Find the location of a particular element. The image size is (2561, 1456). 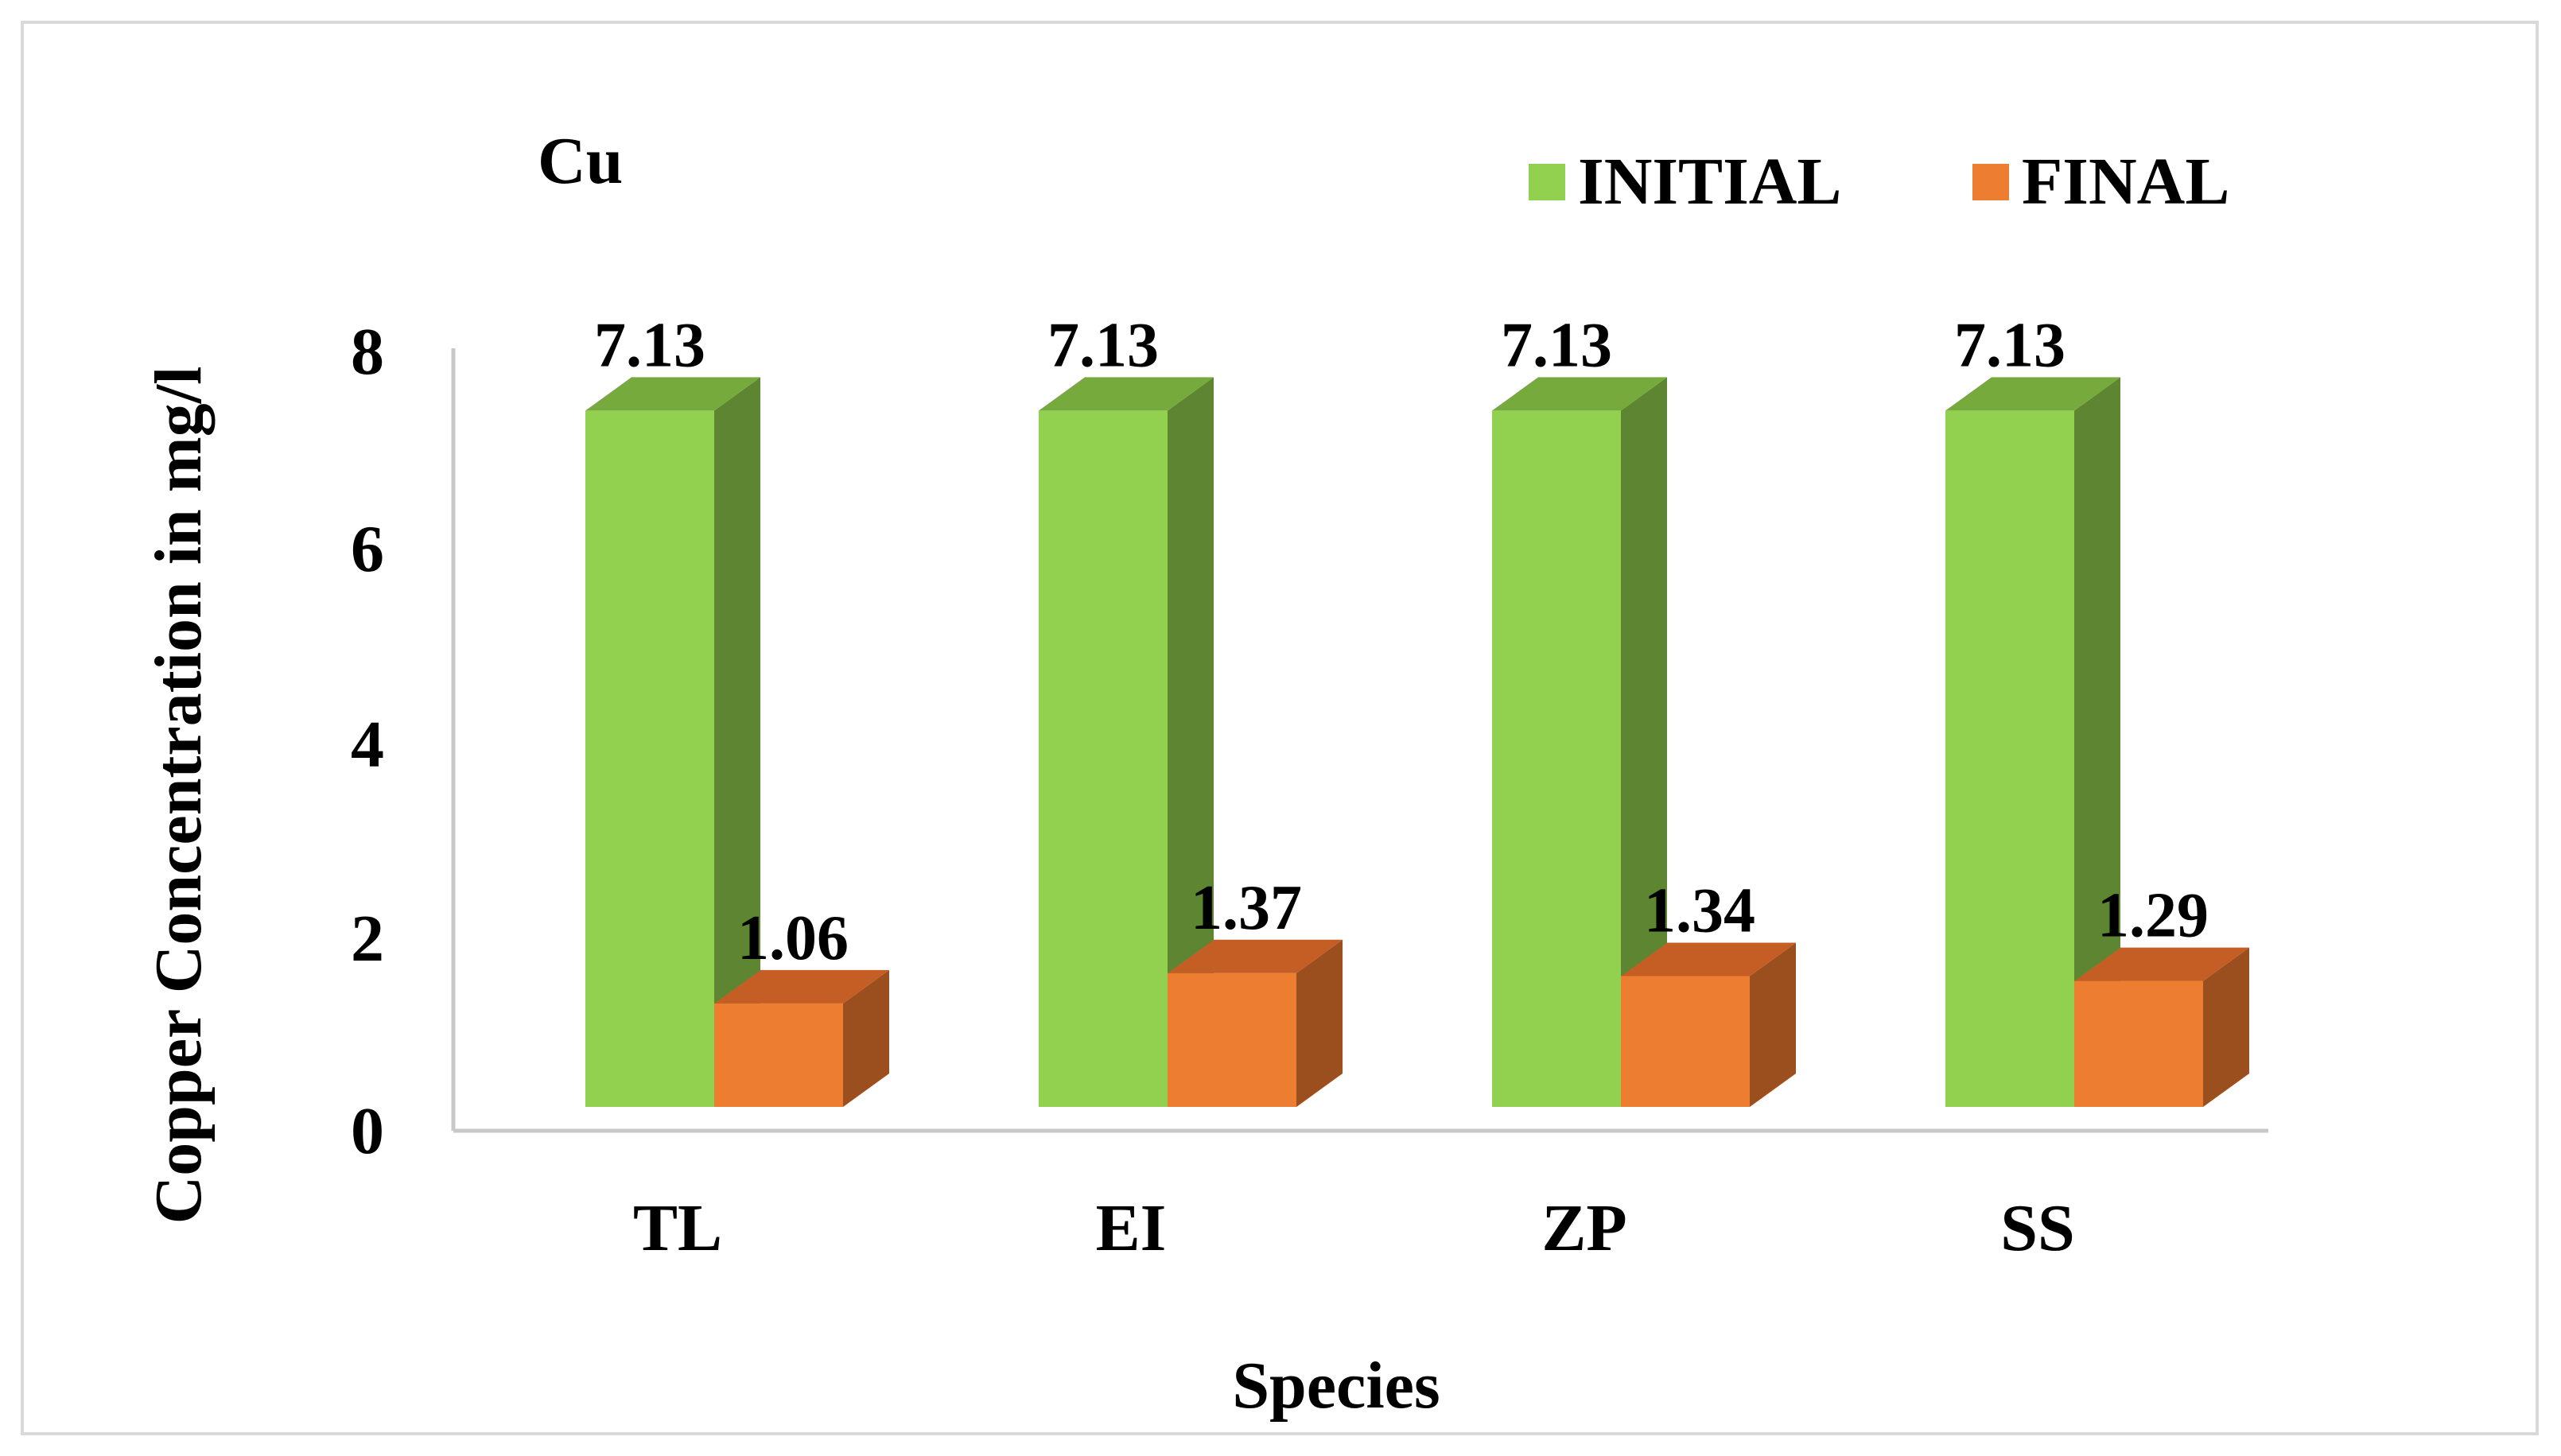

bar-initial-ss is located at coordinates (2032, 742).